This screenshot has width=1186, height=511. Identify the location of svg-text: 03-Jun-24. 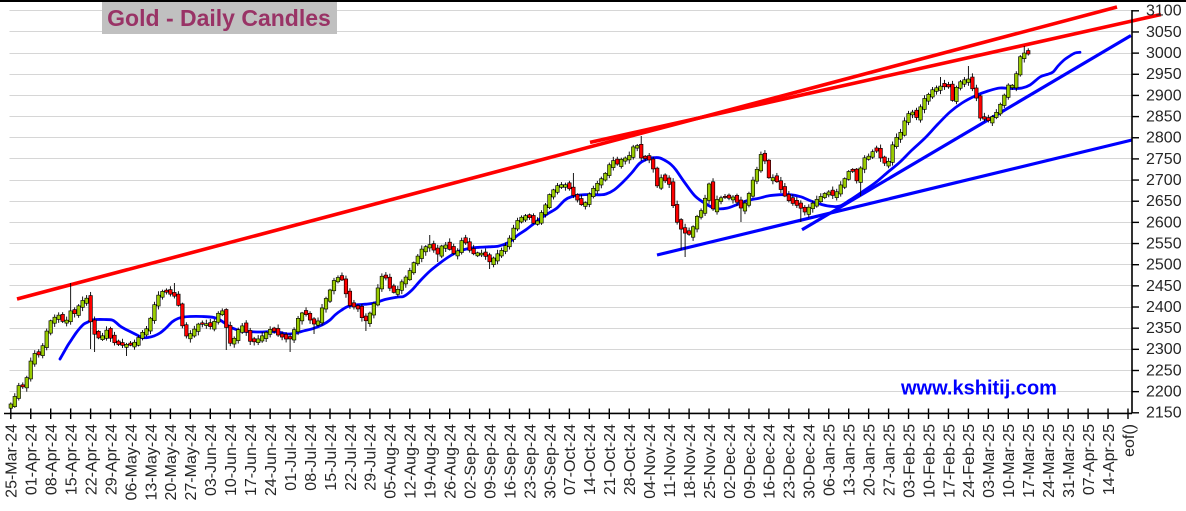
(211, 460).